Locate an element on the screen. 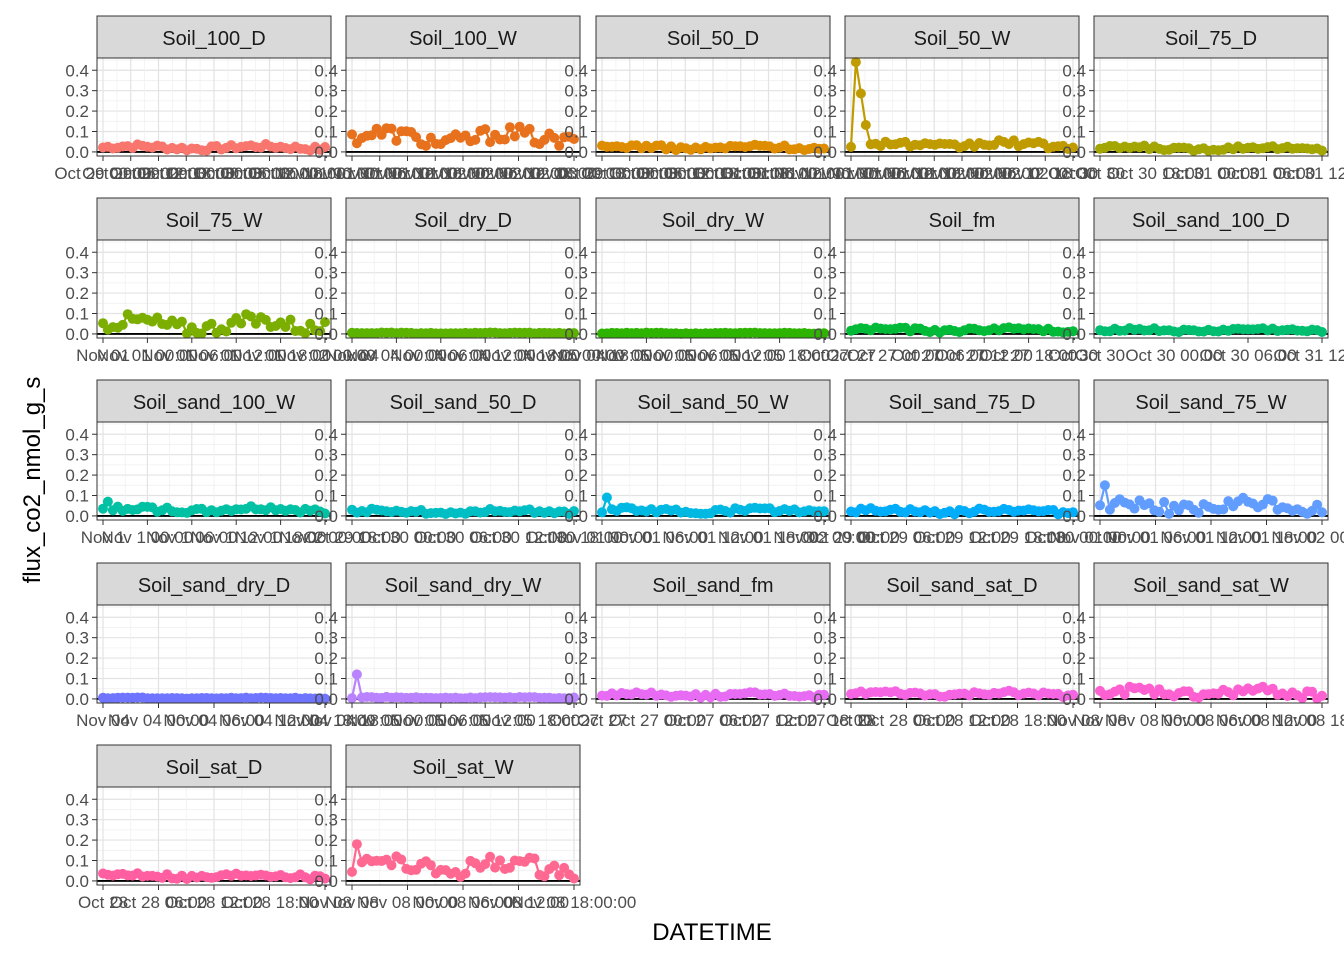 This screenshot has width=1344, height=960. x-tick-label: Oct 29 06:00 is located at coordinates (906, 537).